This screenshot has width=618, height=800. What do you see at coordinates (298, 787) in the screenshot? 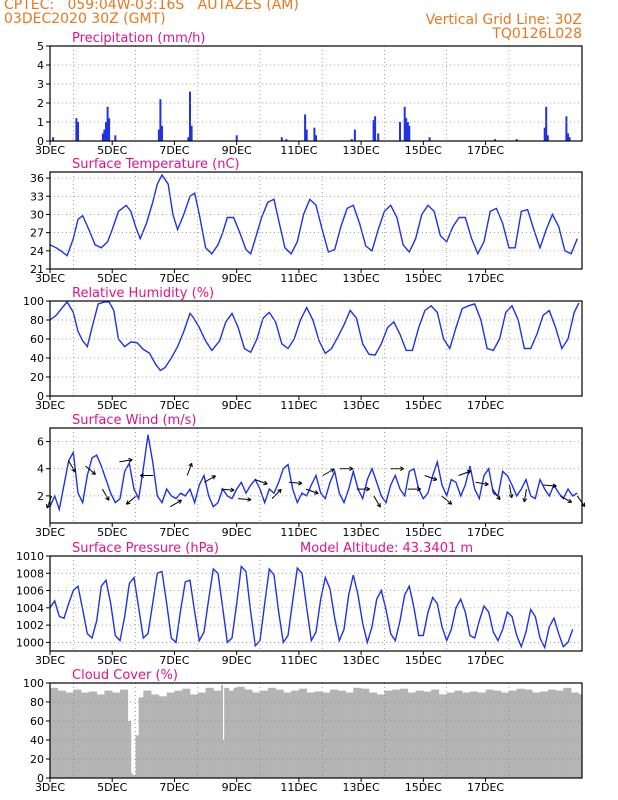
I see `x-tick-label: 11DEC` at bounding box center [298, 787].